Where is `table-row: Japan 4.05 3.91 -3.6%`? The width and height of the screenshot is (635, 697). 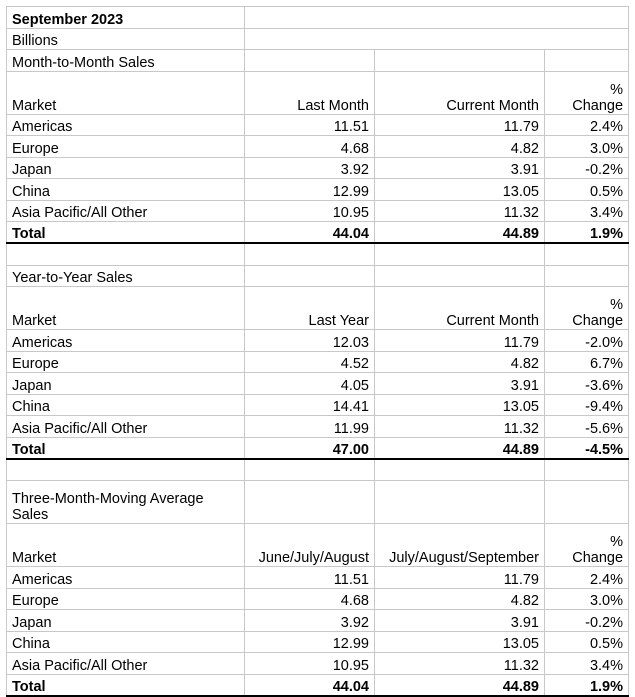 table-row: Japan 4.05 3.91 -3.6% is located at coordinates (318, 383).